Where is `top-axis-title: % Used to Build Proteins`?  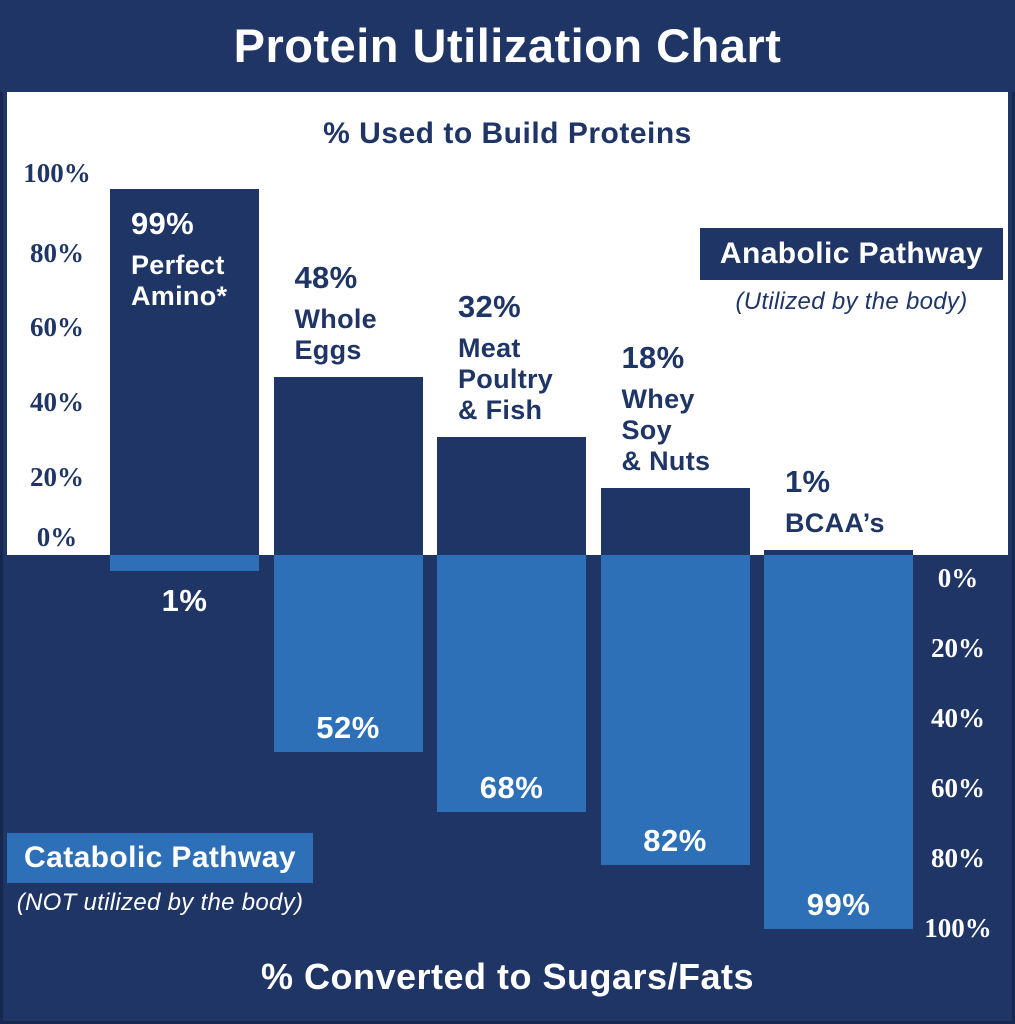
top-axis-title: % Used to Build Proteins is located at coordinates (507, 133).